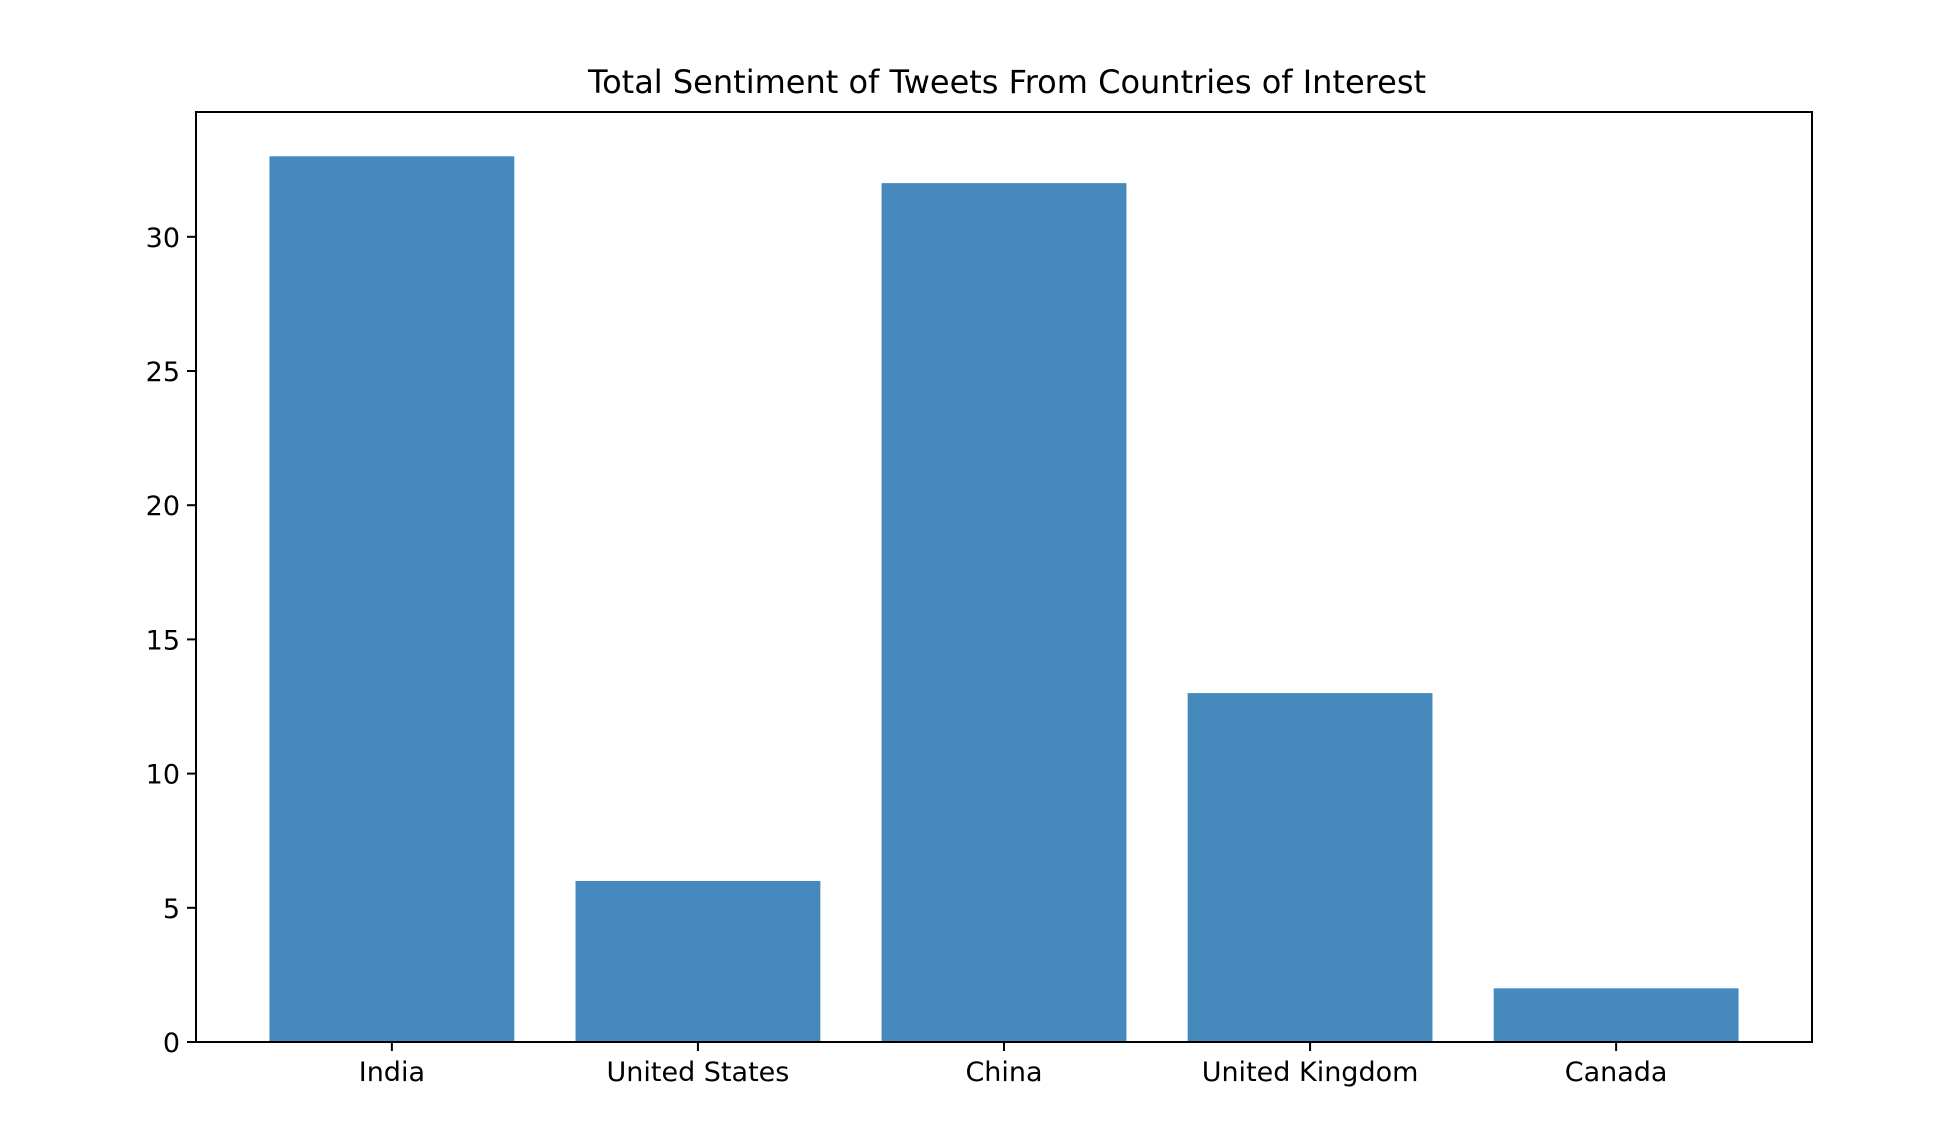 The image size is (1940, 1148). What do you see at coordinates (392, 1072) in the screenshot?
I see `x-tick-label: India` at bounding box center [392, 1072].